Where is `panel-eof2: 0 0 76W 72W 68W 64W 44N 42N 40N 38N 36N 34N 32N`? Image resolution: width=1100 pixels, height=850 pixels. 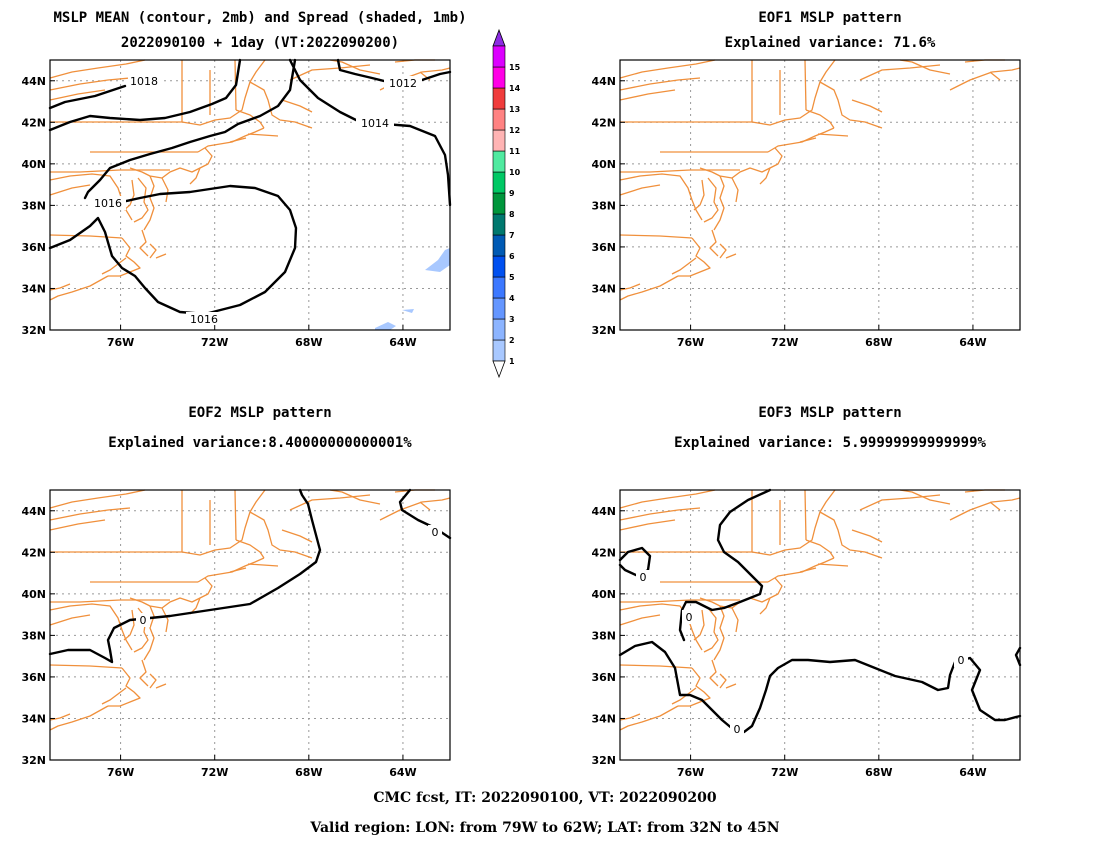
panel-eof2: 0 0 76W 72W 68W 64W 44N 42N 40N 38N 36N 34N 32N is located at coordinates (236, 633).